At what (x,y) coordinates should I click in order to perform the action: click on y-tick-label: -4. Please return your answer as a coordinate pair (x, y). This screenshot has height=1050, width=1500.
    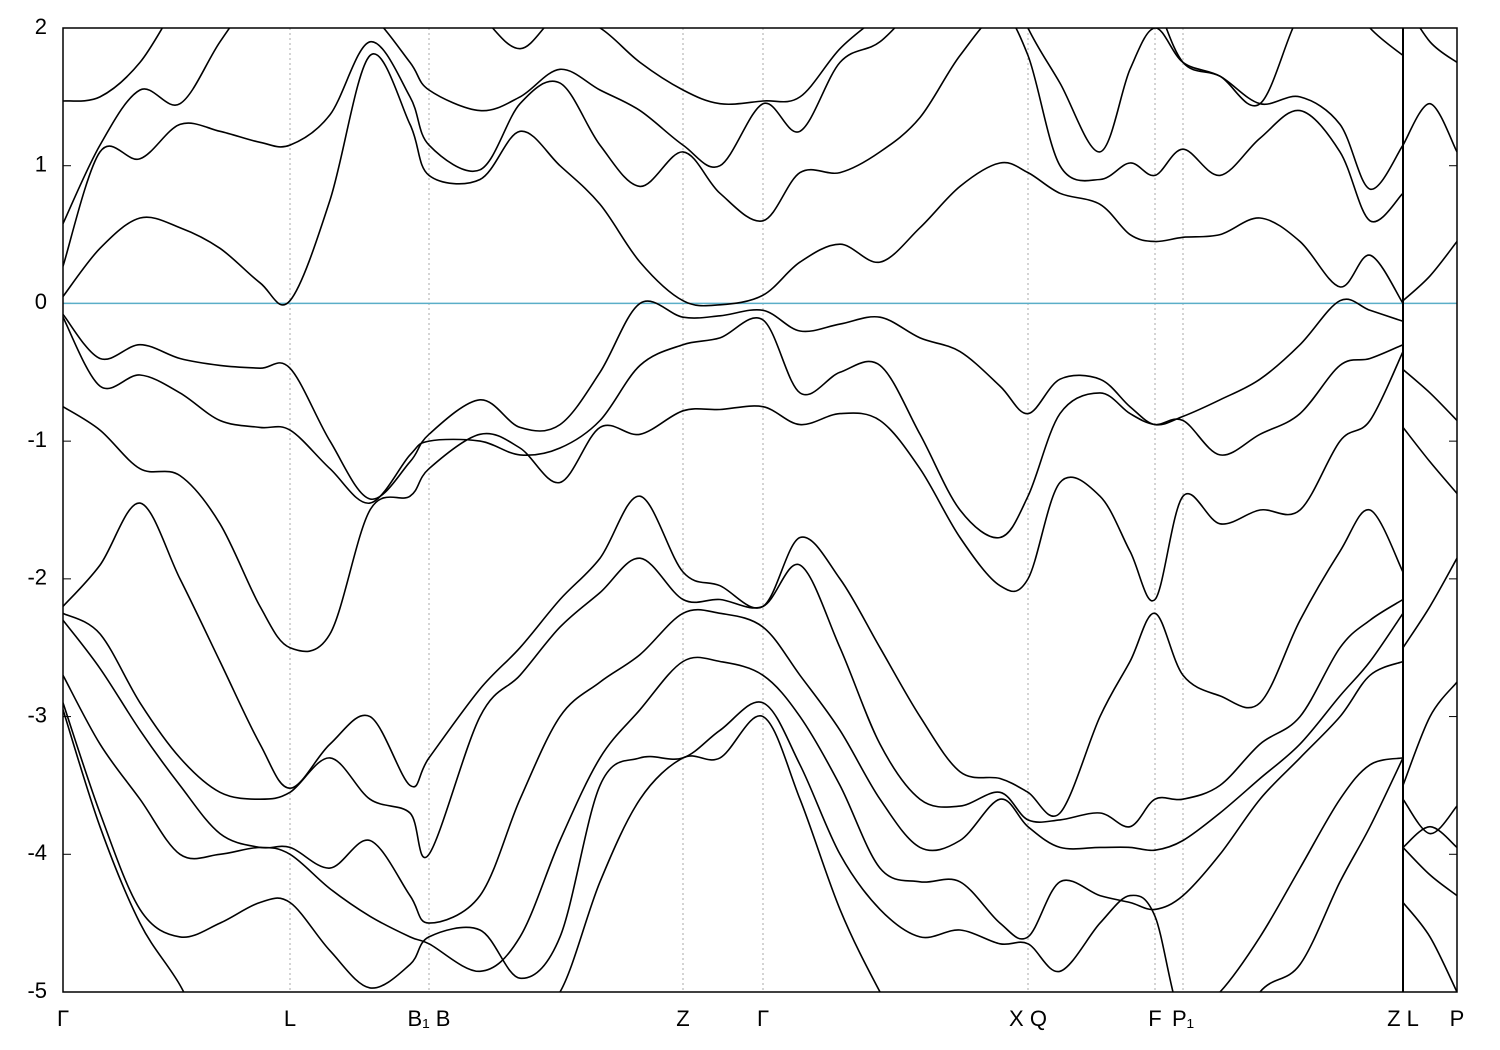
    Looking at the image, I should click on (37, 852).